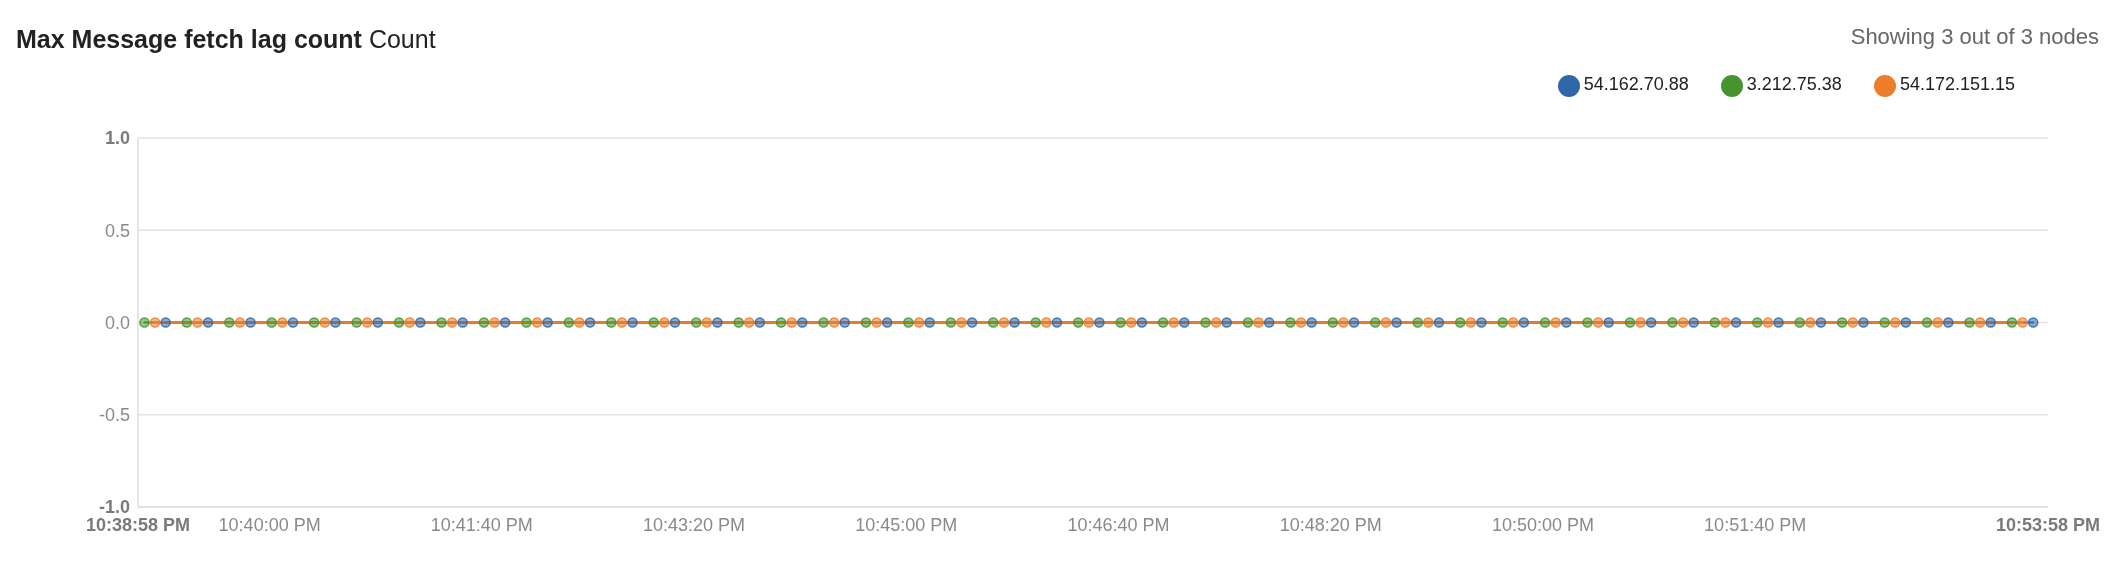 This screenshot has height=586, width=2108. I want to click on chart-title: Max Message fetch lag count, so click(189, 39).